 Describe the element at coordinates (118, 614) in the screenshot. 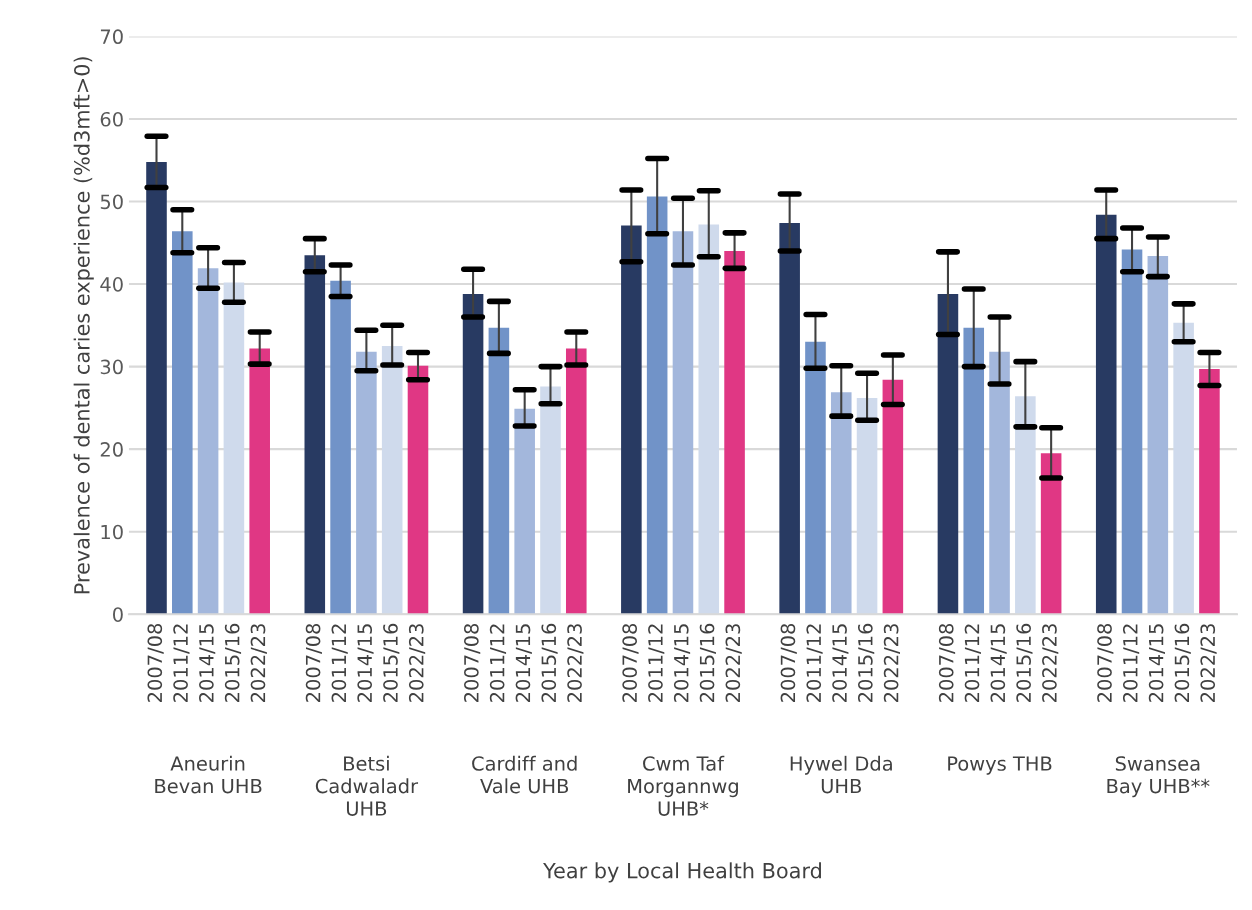

I see `y-tick-label: 0` at that location.